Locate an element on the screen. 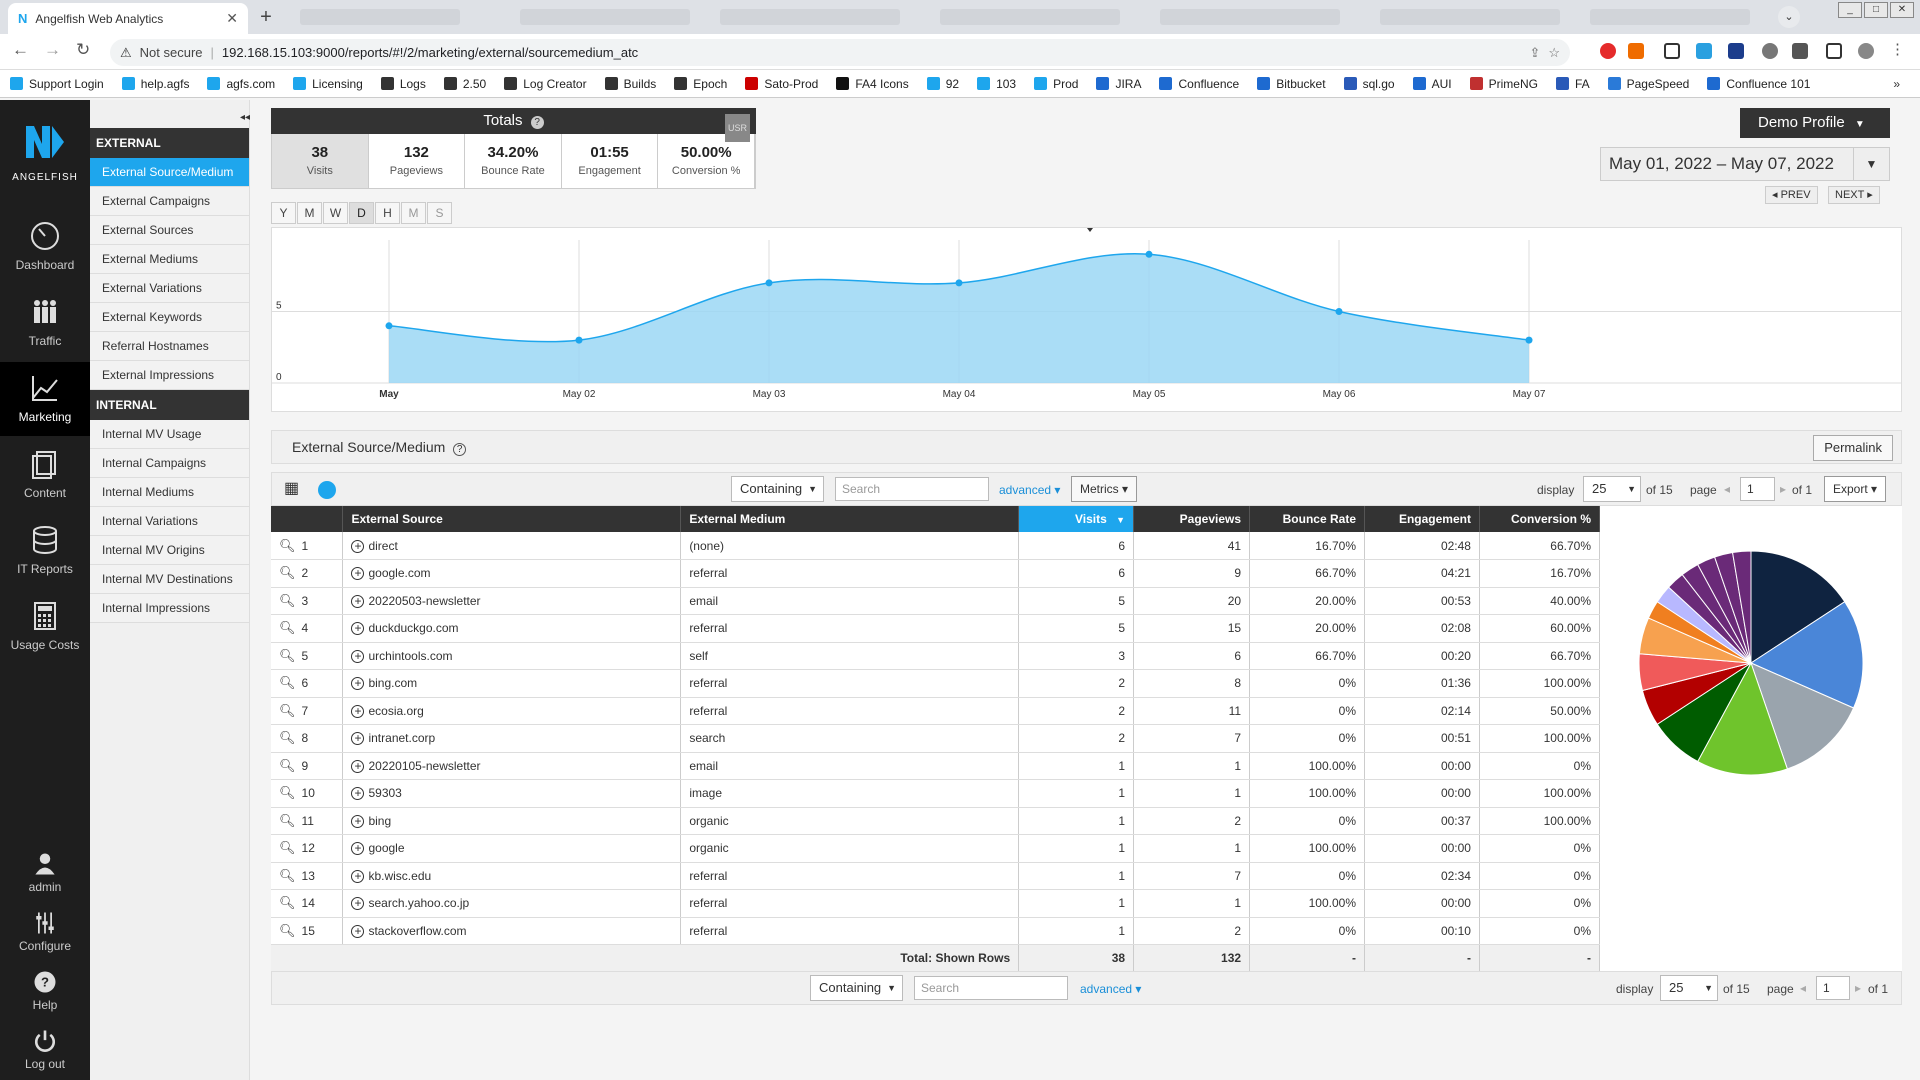 This screenshot has width=1920, height=1080. bookmark-item: AUI is located at coordinates (1432, 84).